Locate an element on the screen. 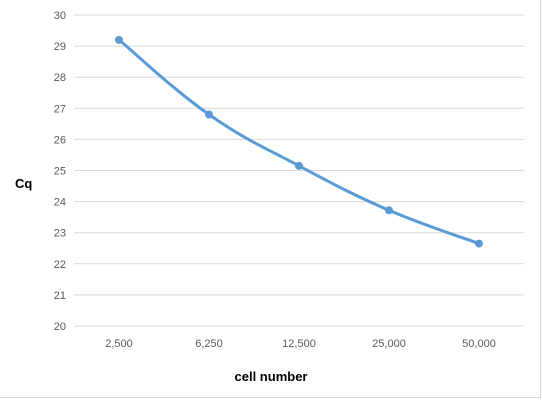  y-tick-label: 25 is located at coordinates (60, 172).